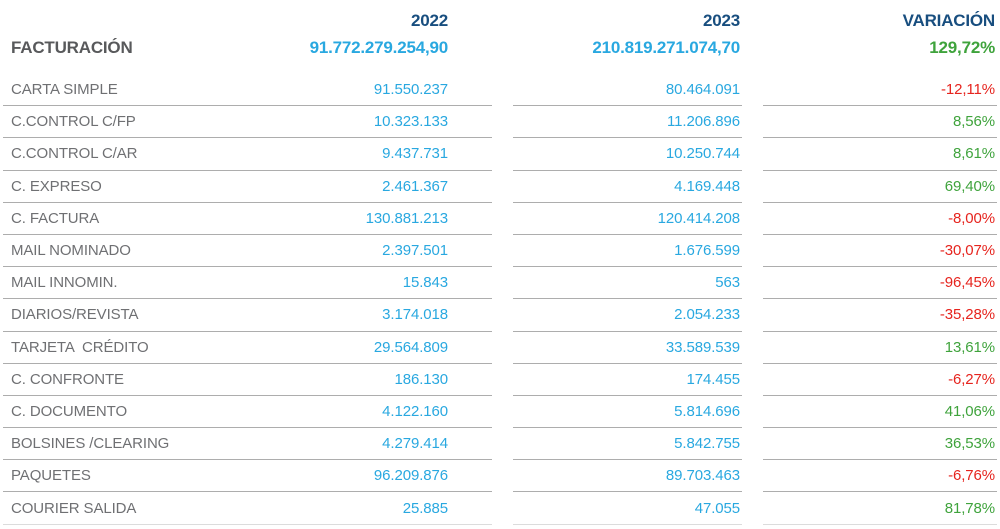 Image resolution: width=1000 pixels, height=529 pixels. I want to click on row-cell-2023: 174.455, so click(627, 380).